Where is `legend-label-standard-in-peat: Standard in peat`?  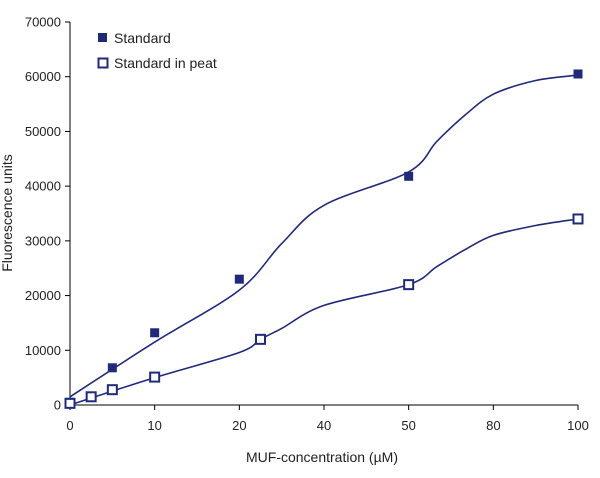 legend-label-standard-in-peat: Standard in peat is located at coordinates (165, 63).